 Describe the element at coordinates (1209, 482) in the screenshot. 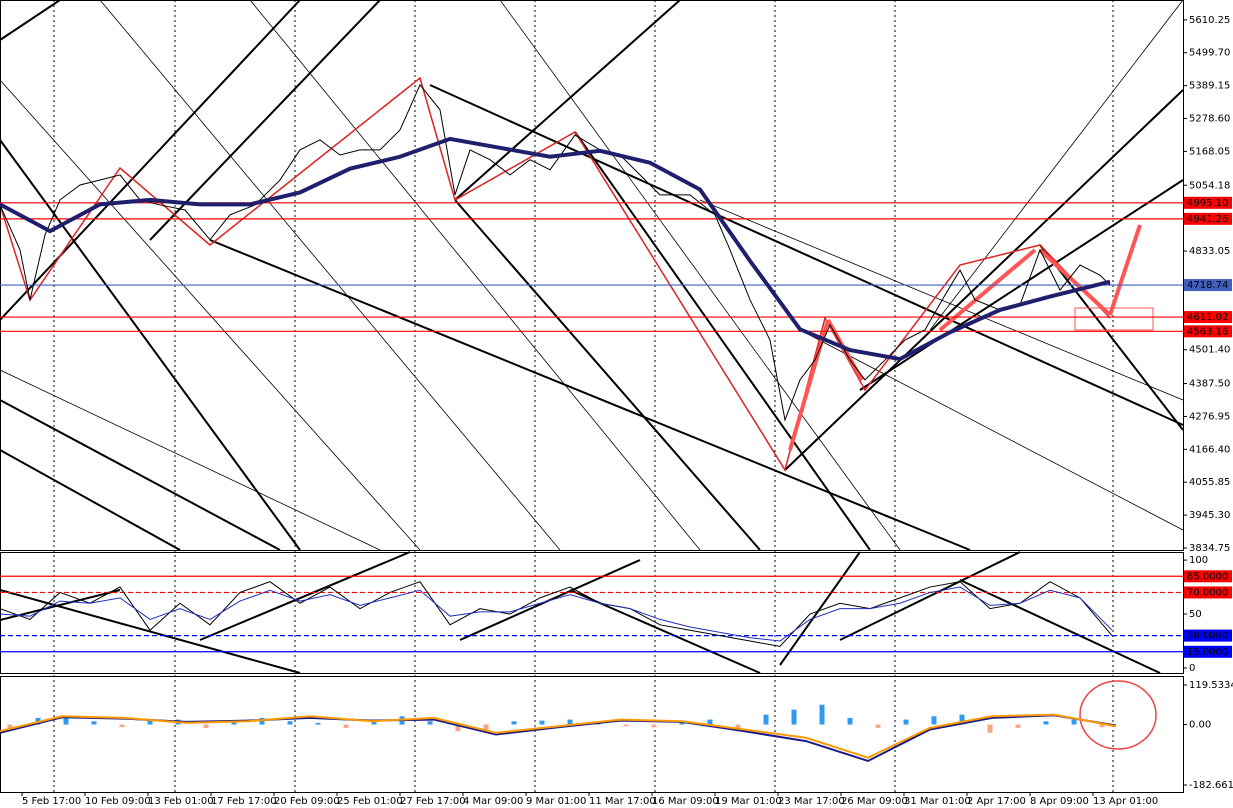

I see `y-tick-label: 4055.85` at that location.